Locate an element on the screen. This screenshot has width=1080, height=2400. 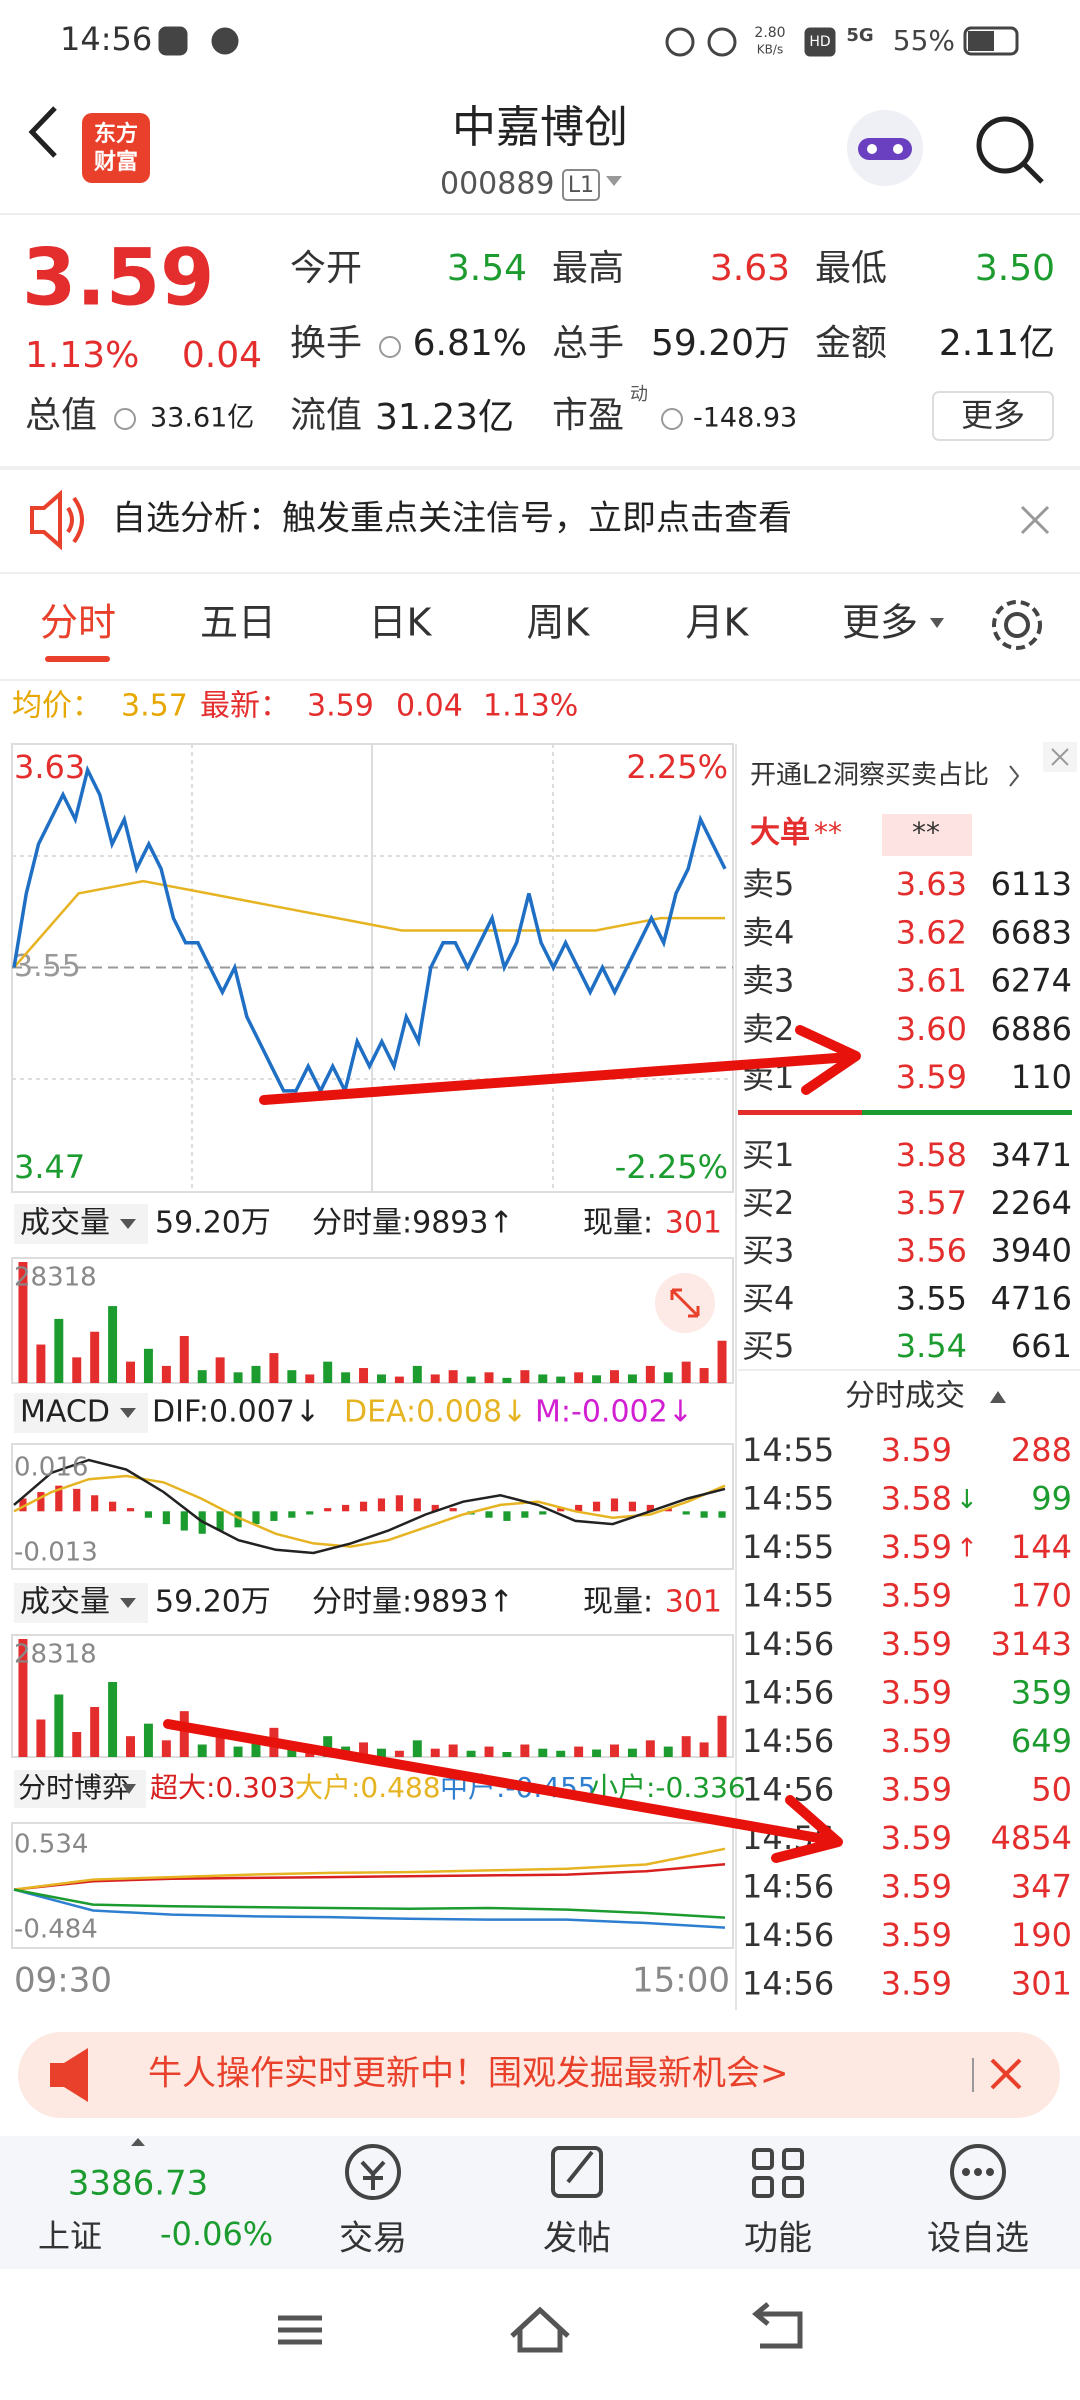
pct-max-label: 2.25% is located at coordinates (677, 767).